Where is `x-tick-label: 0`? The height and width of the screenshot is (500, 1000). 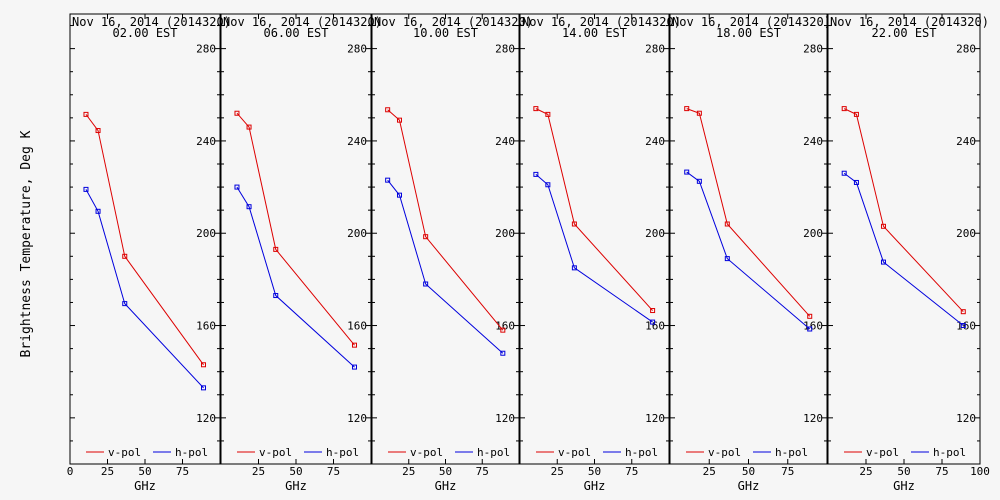 x-tick-label: 0 is located at coordinates (70, 471).